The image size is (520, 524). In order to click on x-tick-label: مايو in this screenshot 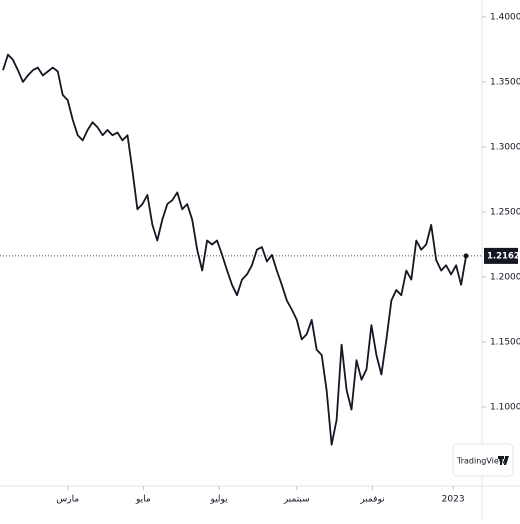, I will do `click(143, 500)`.